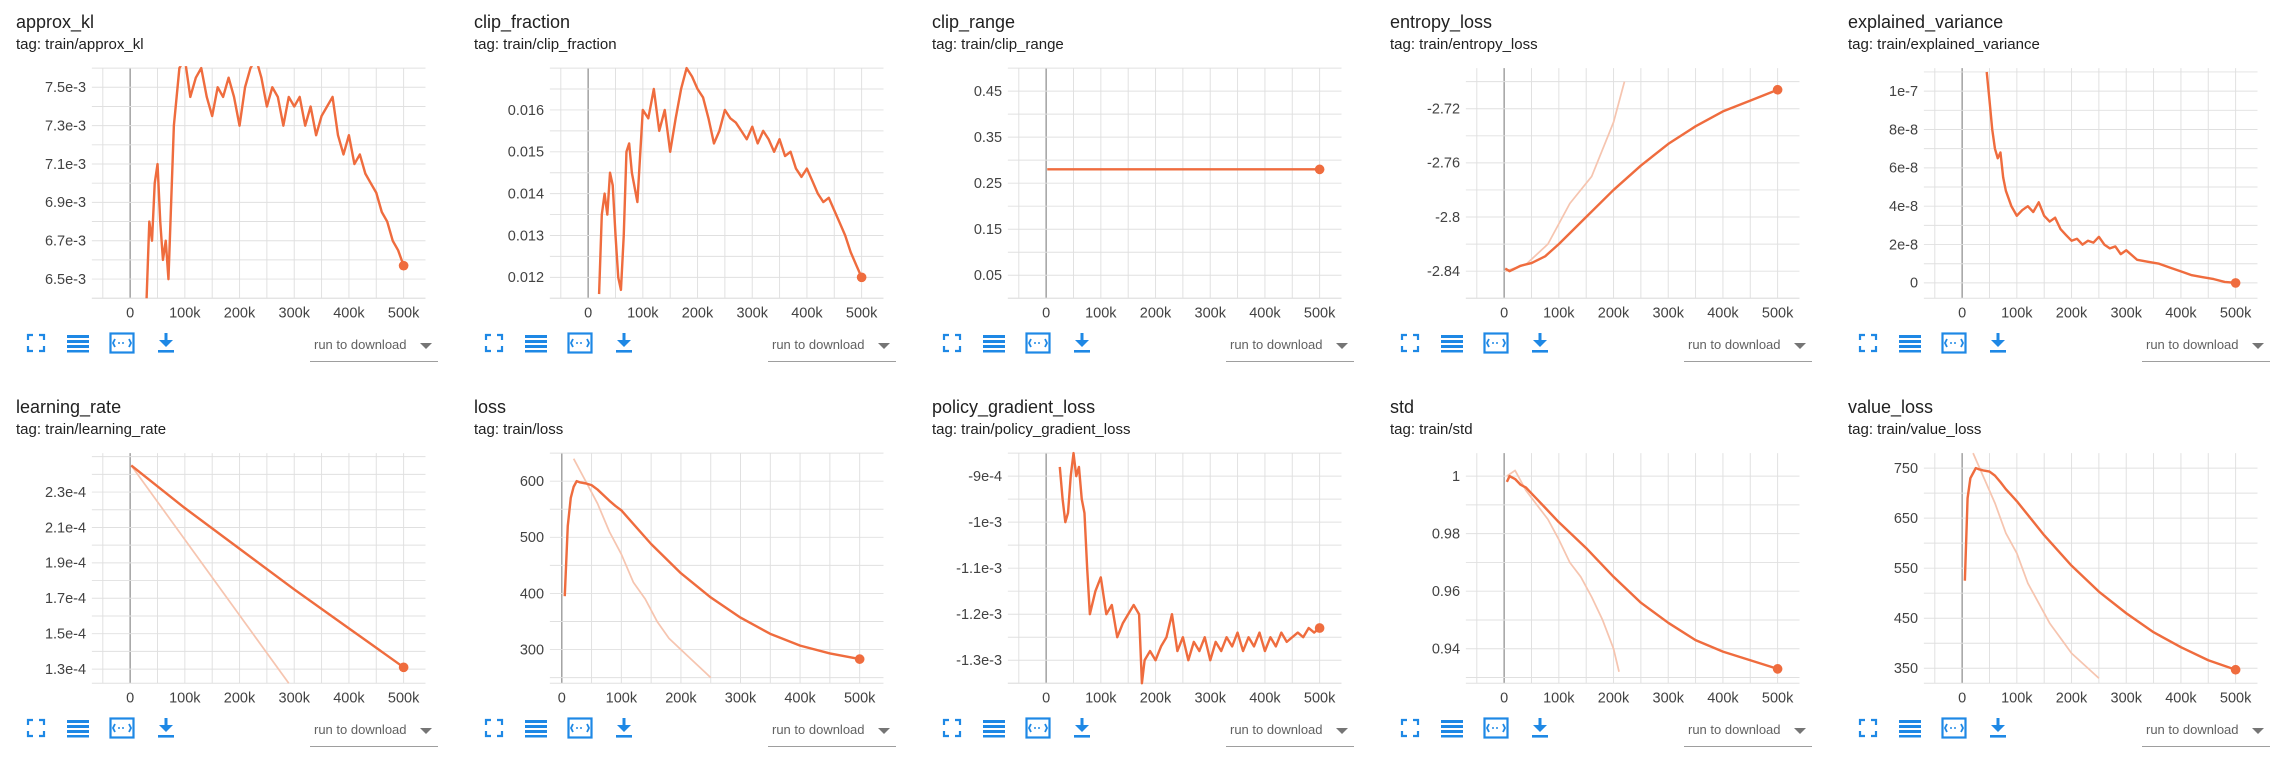 The width and height of the screenshot is (2294, 770). What do you see at coordinates (526, 194) in the screenshot?
I see `y-tick-label: 0.014` at bounding box center [526, 194].